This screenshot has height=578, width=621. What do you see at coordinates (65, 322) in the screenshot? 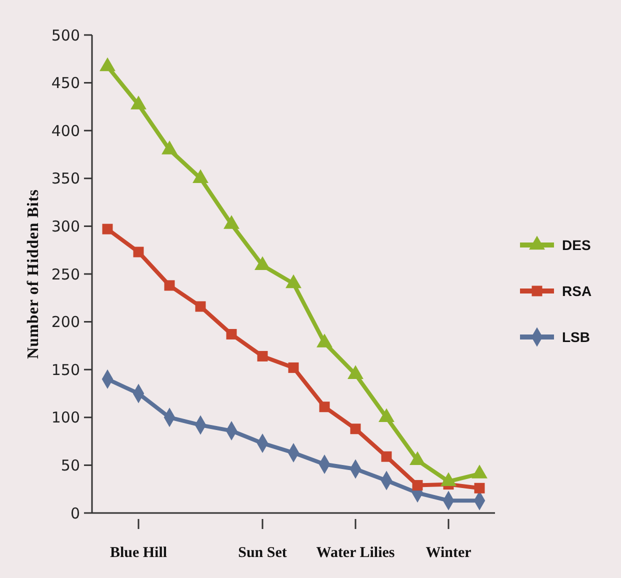
I see `y-tick-label: 200` at bounding box center [65, 322].